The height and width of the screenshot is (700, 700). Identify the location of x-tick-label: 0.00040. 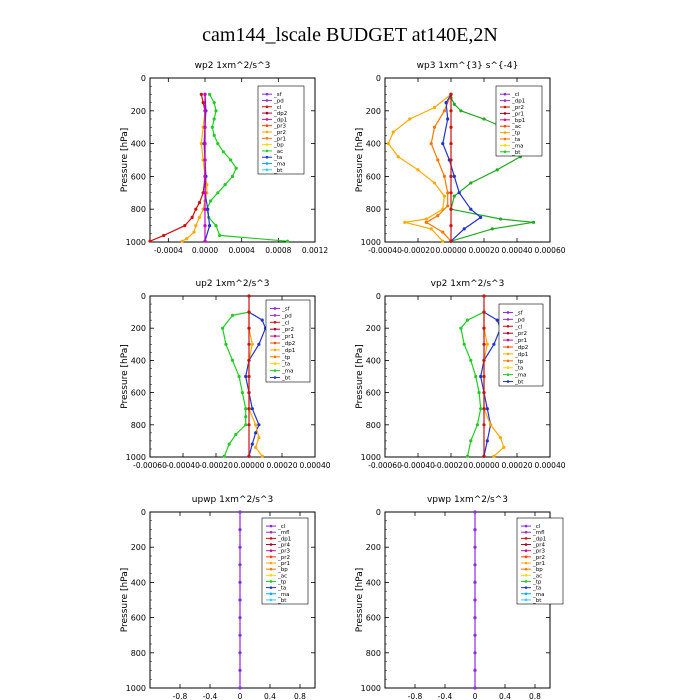
(314, 465).